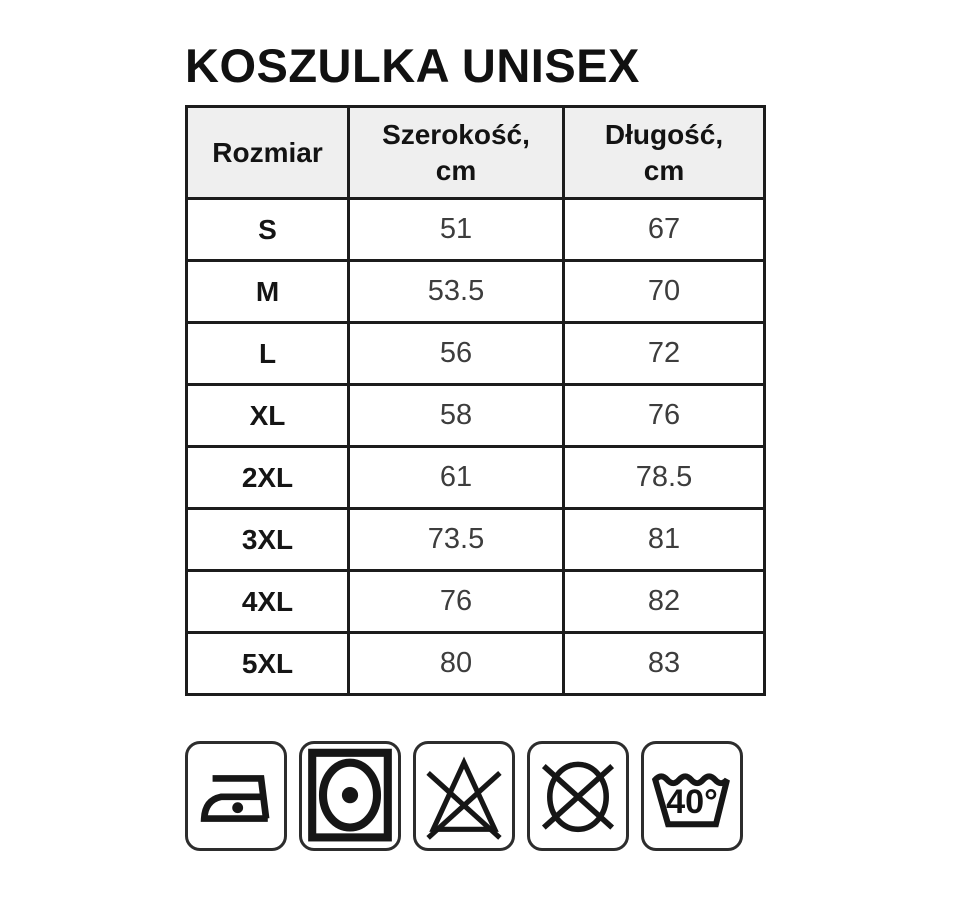 This screenshot has width=960, height=899. What do you see at coordinates (267, 353) in the screenshot?
I see `size-cell: L` at bounding box center [267, 353].